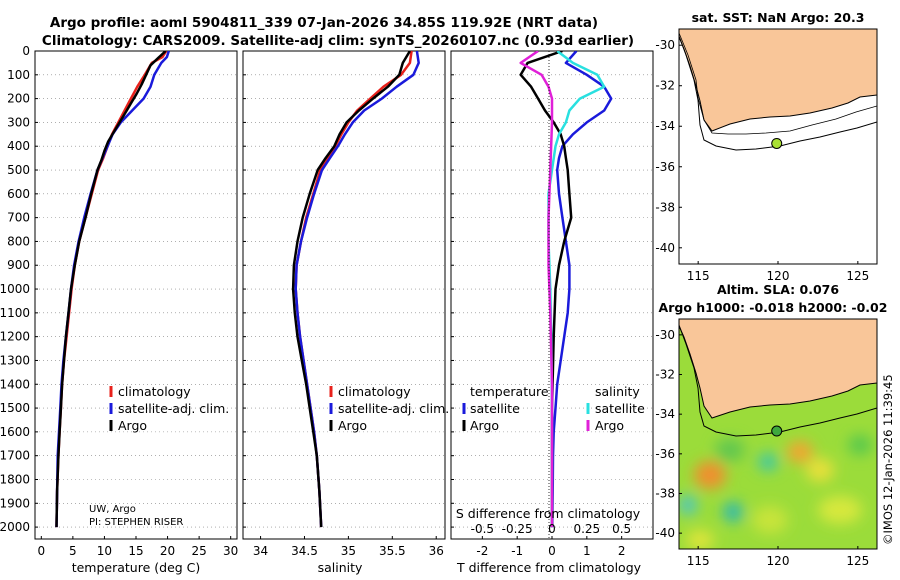 This screenshot has height=580, width=900. Describe the element at coordinates (762, 160) in the screenshot. I see `sst-map-ticks: 115 120 125 -30 -32 -34 -36 -38 -40` at that location.